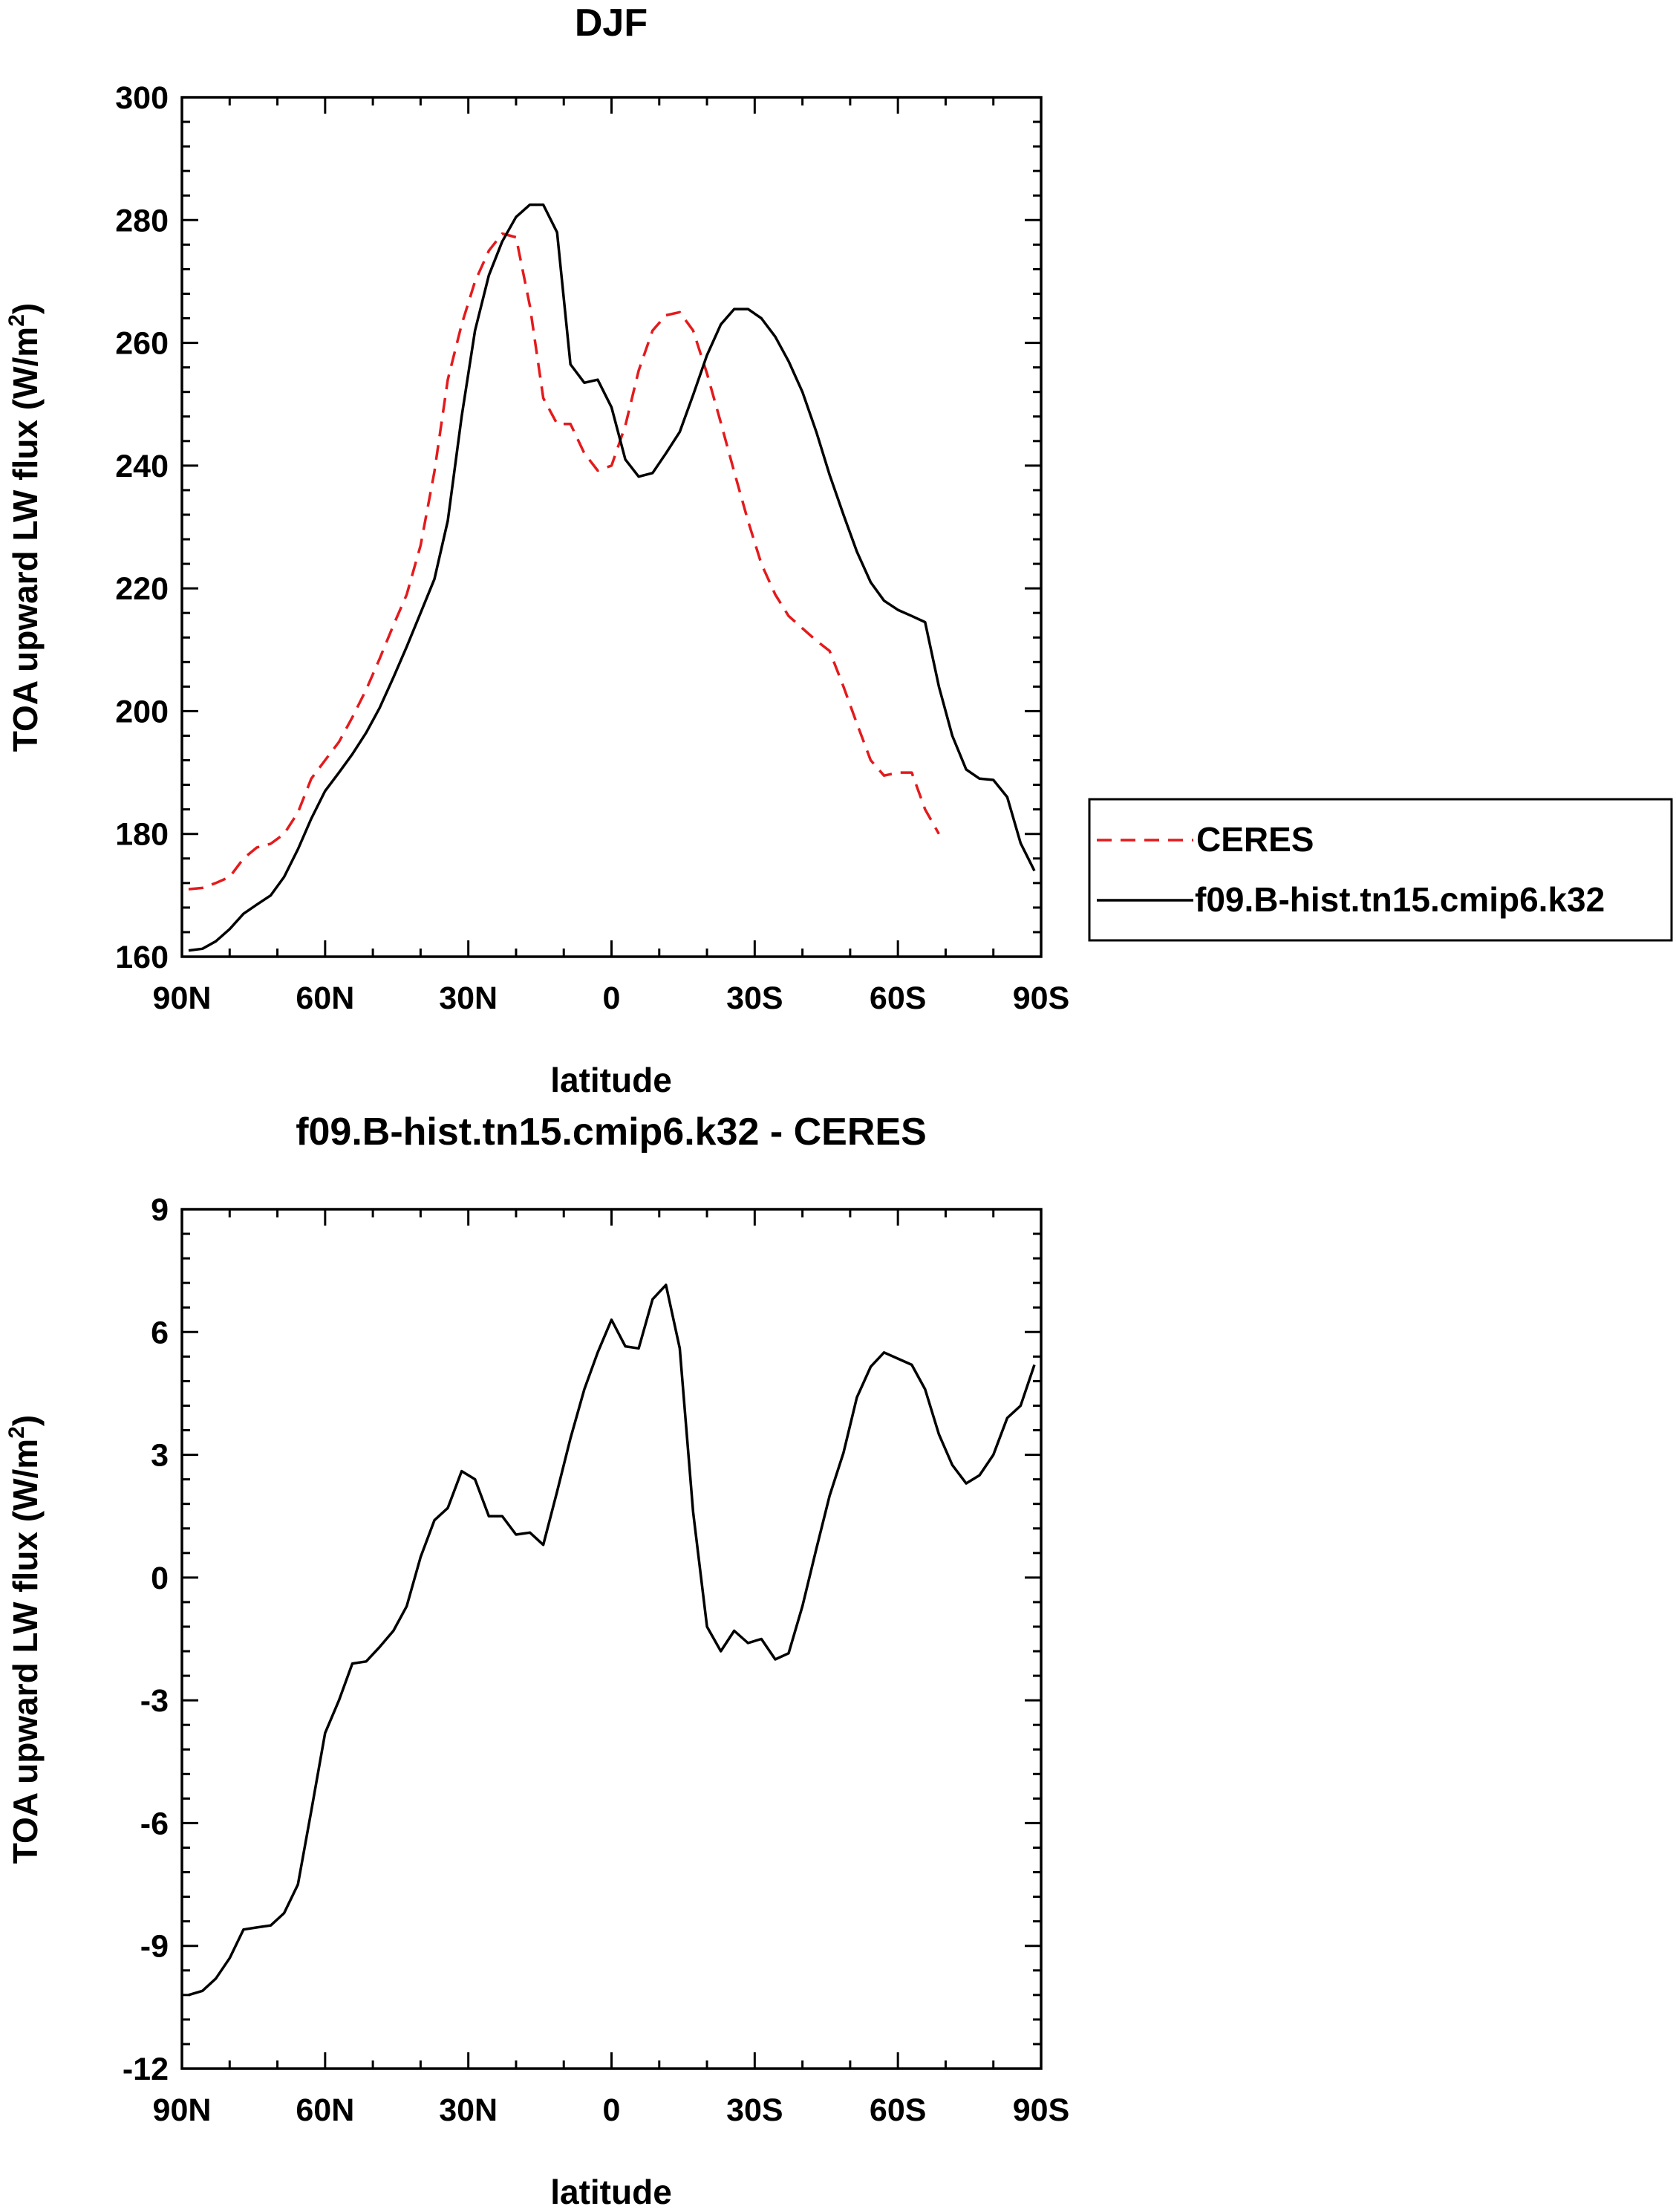  What do you see at coordinates (142, 98) in the screenshot?
I see `y-tick-label: 300` at bounding box center [142, 98].